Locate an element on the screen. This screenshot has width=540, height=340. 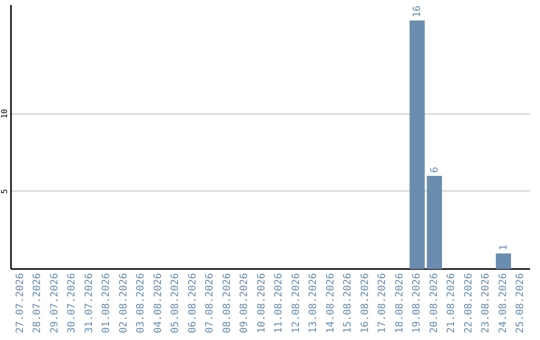
x-tick-label: 29.07.2026 is located at coordinates (54, 303).